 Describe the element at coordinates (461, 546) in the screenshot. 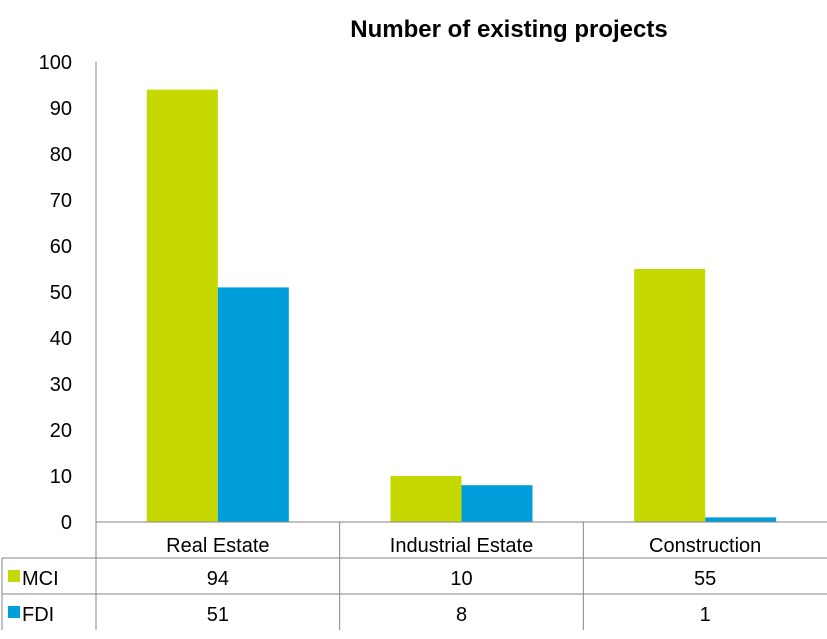

I see `x-category-label: Industrial Estate` at that location.